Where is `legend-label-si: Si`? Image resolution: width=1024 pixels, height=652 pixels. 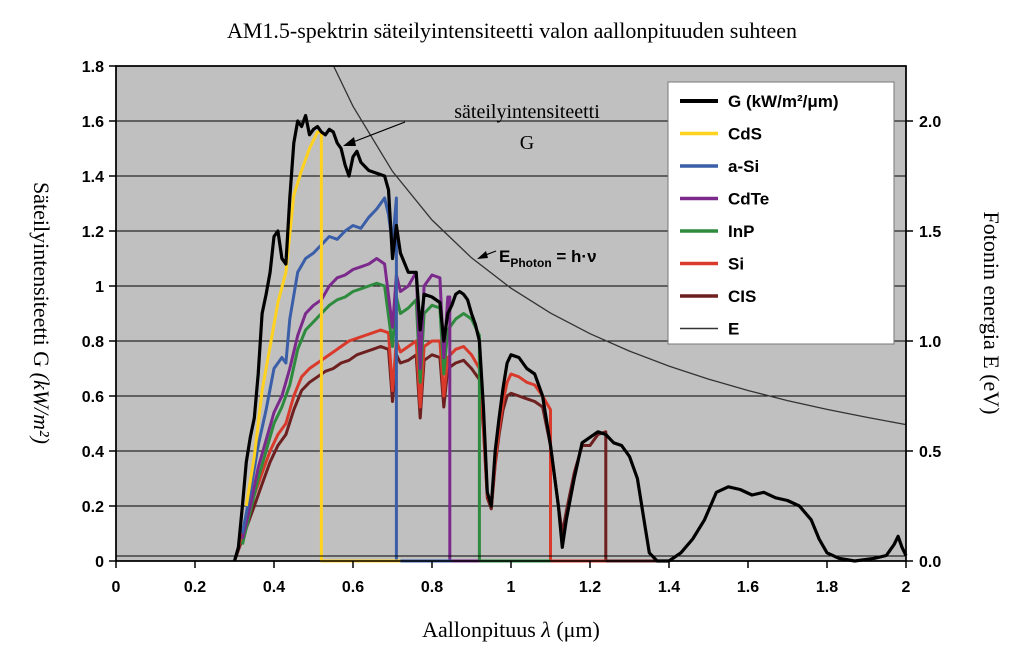
legend-label-si: Si is located at coordinates (736, 264).